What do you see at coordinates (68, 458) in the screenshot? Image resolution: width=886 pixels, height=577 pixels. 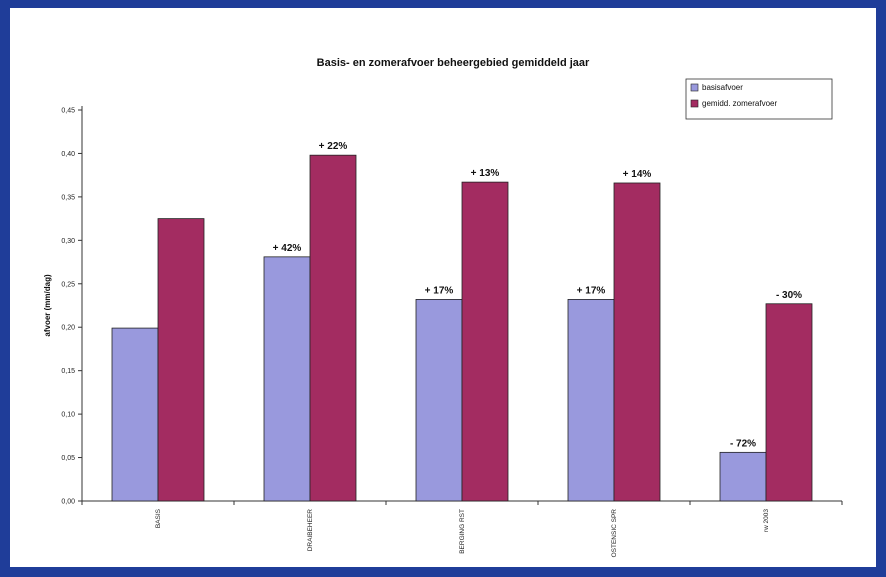 I see `y-tick-label: 0,05` at bounding box center [68, 458].